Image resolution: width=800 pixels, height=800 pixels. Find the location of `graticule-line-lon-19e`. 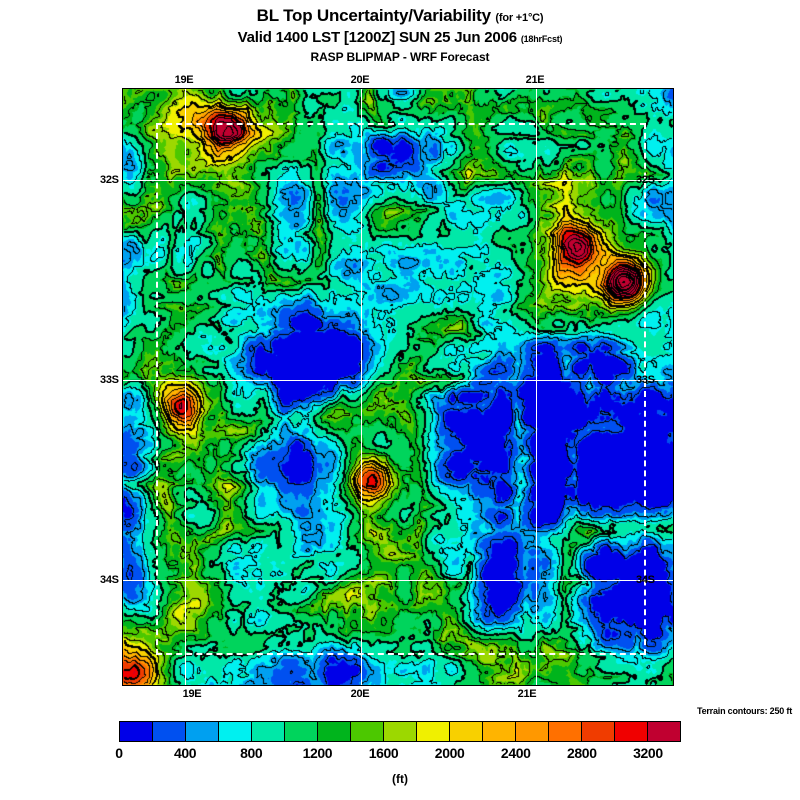

graticule-line-lon-19e is located at coordinates (185, 387).